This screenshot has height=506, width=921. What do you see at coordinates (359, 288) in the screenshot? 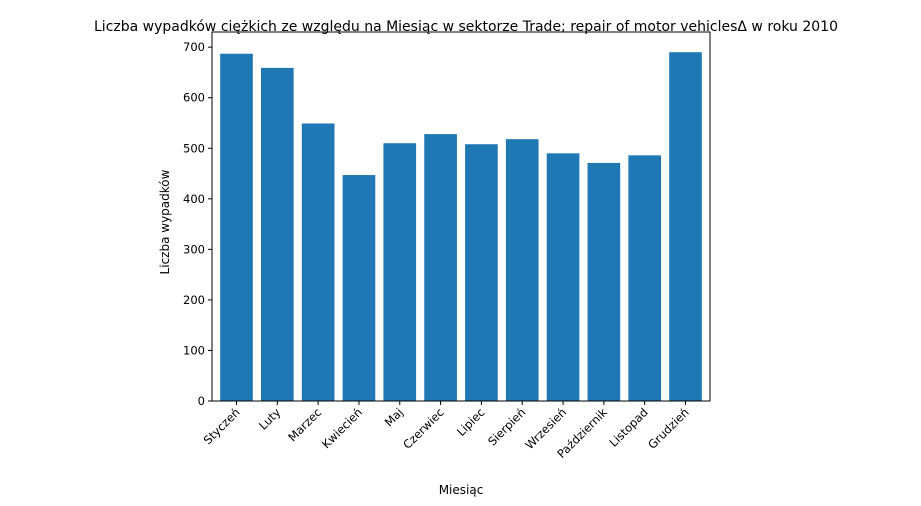
I see `bar-kwiecień` at bounding box center [359, 288].